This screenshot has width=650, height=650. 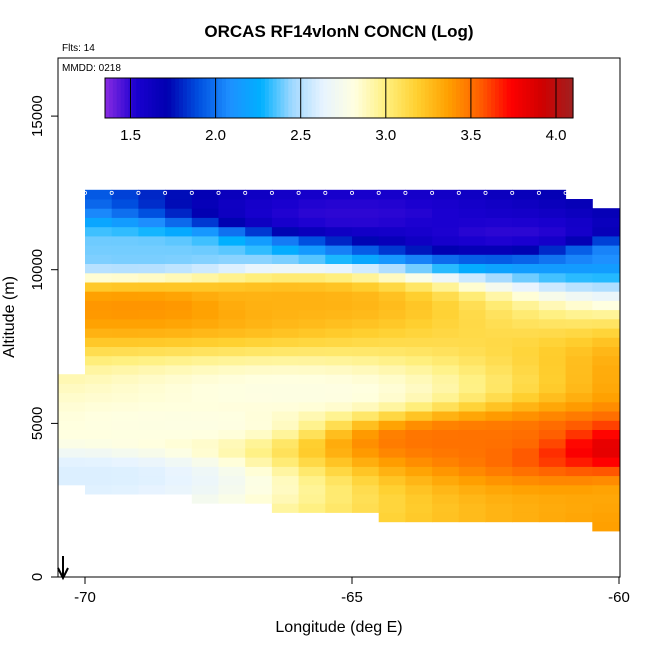 What do you see at coordinates (629, 220) in the screenshot?
I see `flight-track-point` at bounding box center [629, 220].